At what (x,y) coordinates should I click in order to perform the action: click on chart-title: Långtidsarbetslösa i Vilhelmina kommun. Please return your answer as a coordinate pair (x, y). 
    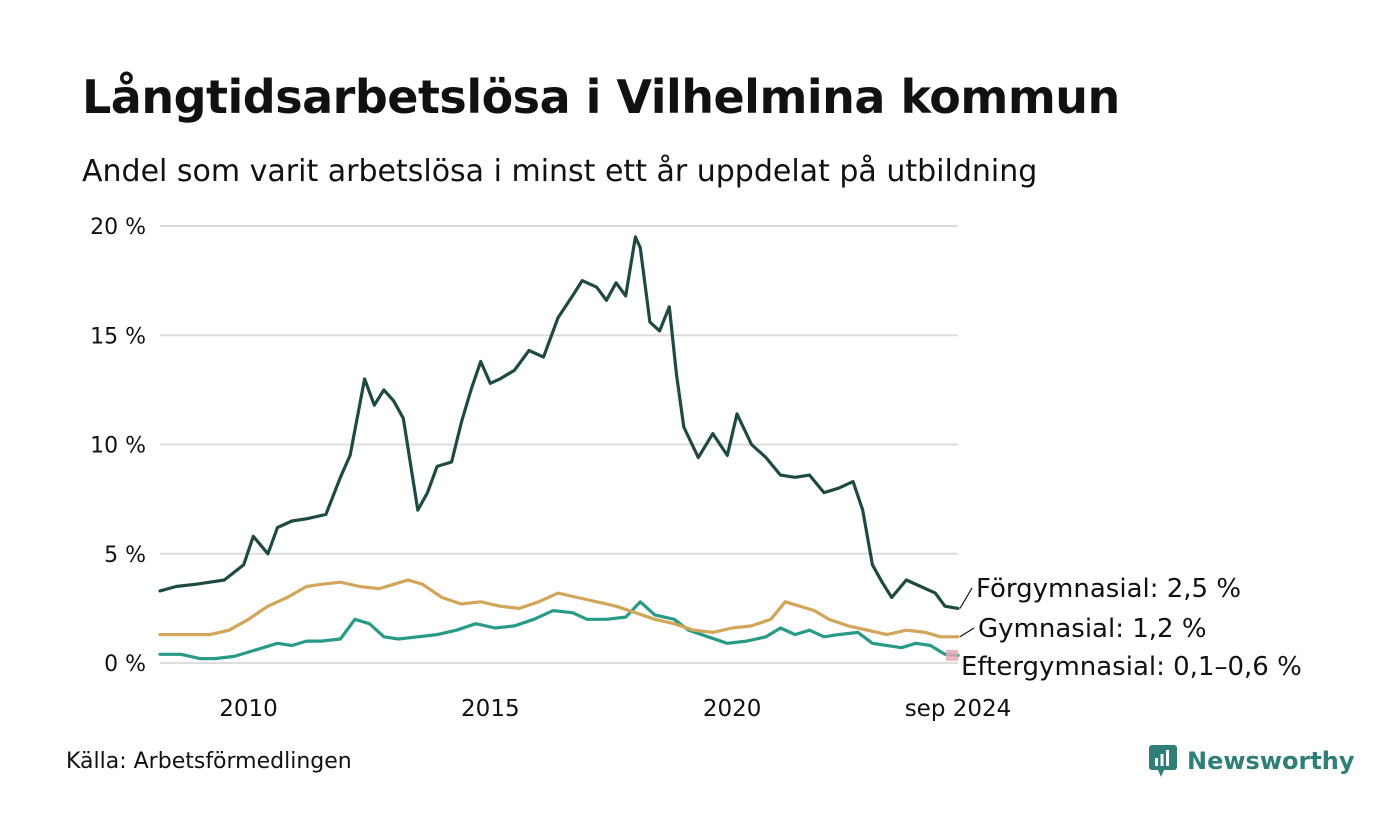
    Looking at the image, I should click on (601, 97).